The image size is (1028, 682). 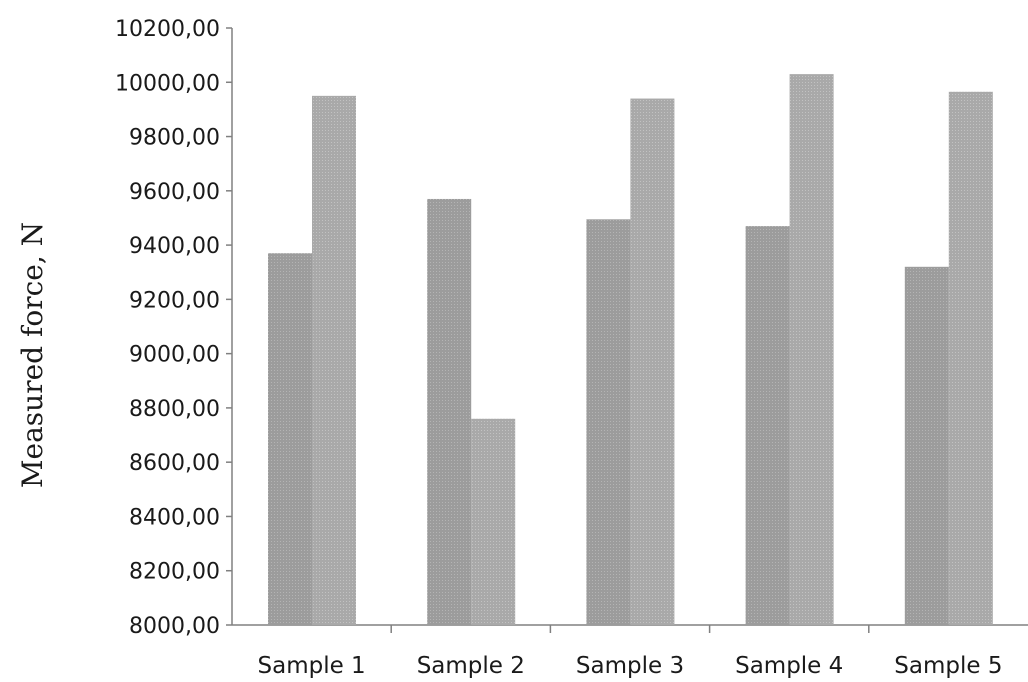 I want to click on y-tick-label: 8200,00, so click(x=174, y=572).